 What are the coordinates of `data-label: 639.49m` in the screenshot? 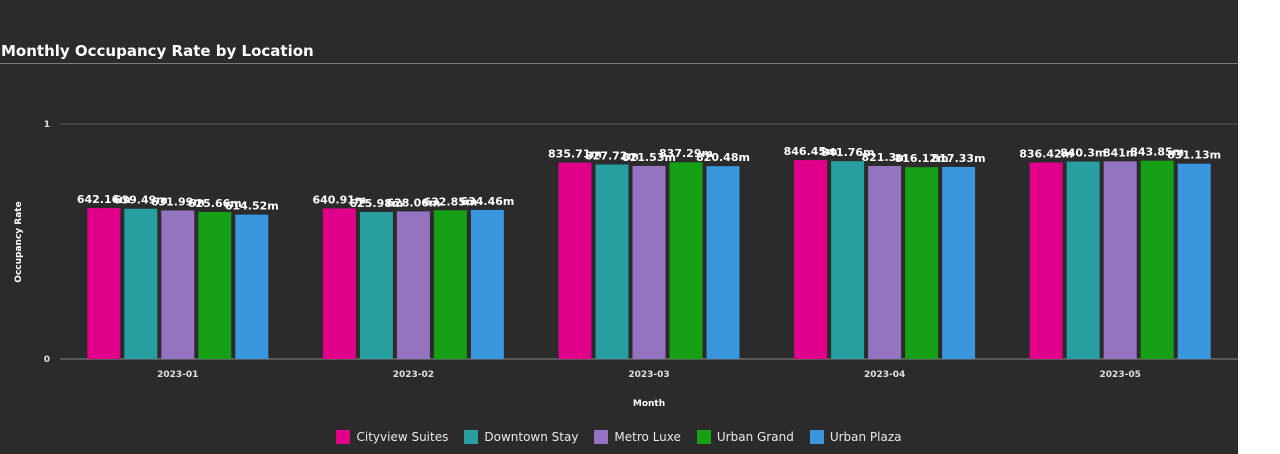 It's located at (141, 200).